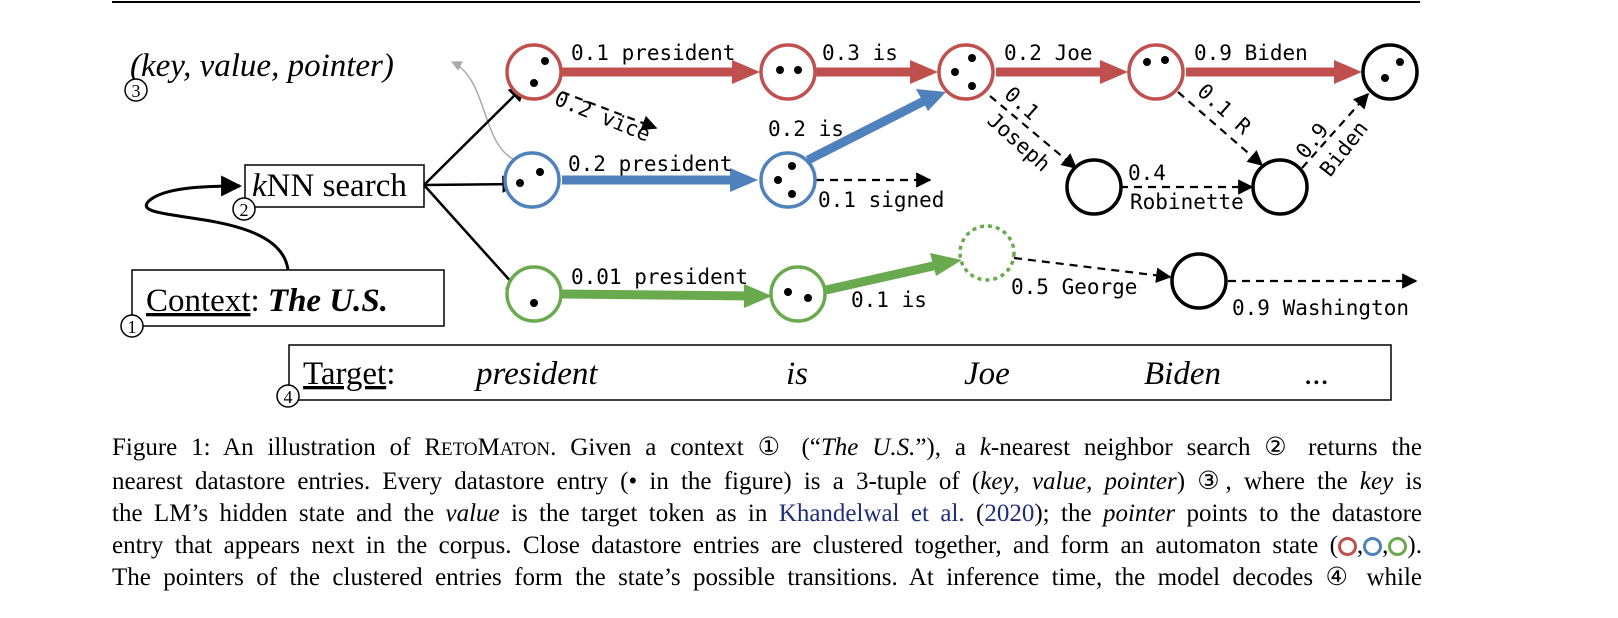 Image resolution: width=1618 pixels, height=618 pixels. What do you see at coordinates (1182, 374) in the screenshot?
I see `target-token-3: Biden` at bounding box center [1182, 374].